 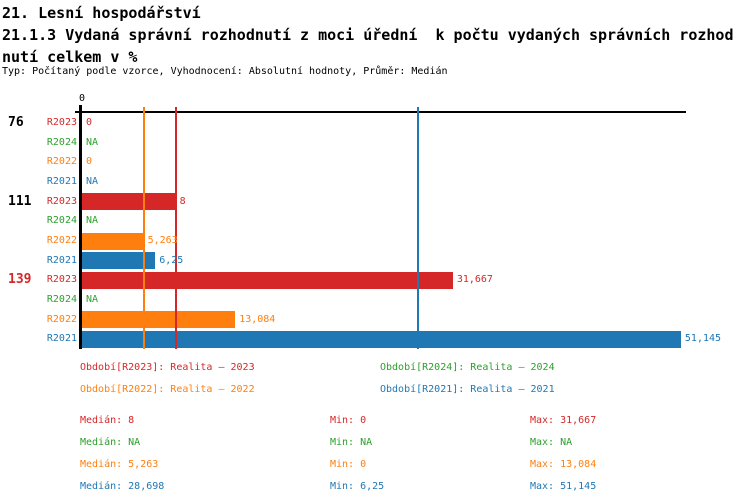 I want to click on median-line-R2023, so click(x=176, y=228).